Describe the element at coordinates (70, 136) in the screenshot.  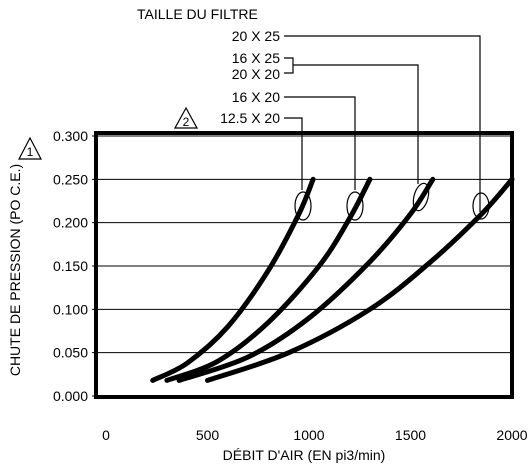
I see `y-tick-label: 0.300` at that location.